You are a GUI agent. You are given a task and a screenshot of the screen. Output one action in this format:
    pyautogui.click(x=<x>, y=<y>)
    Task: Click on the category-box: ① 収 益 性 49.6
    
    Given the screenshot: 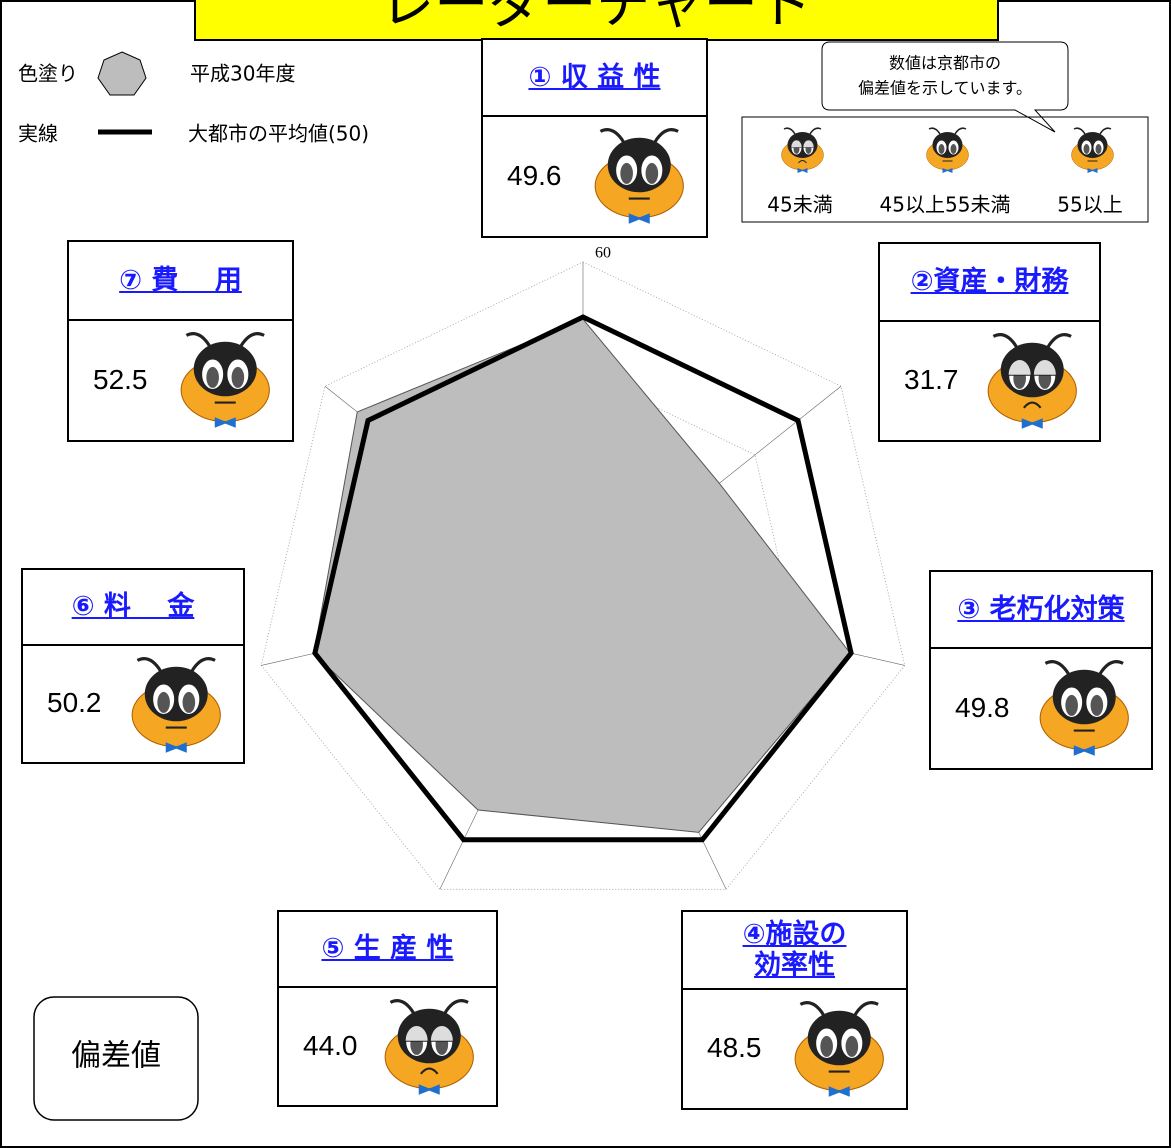 What is the action you would take?
    pyautogui.click(x=594, y=138)
    